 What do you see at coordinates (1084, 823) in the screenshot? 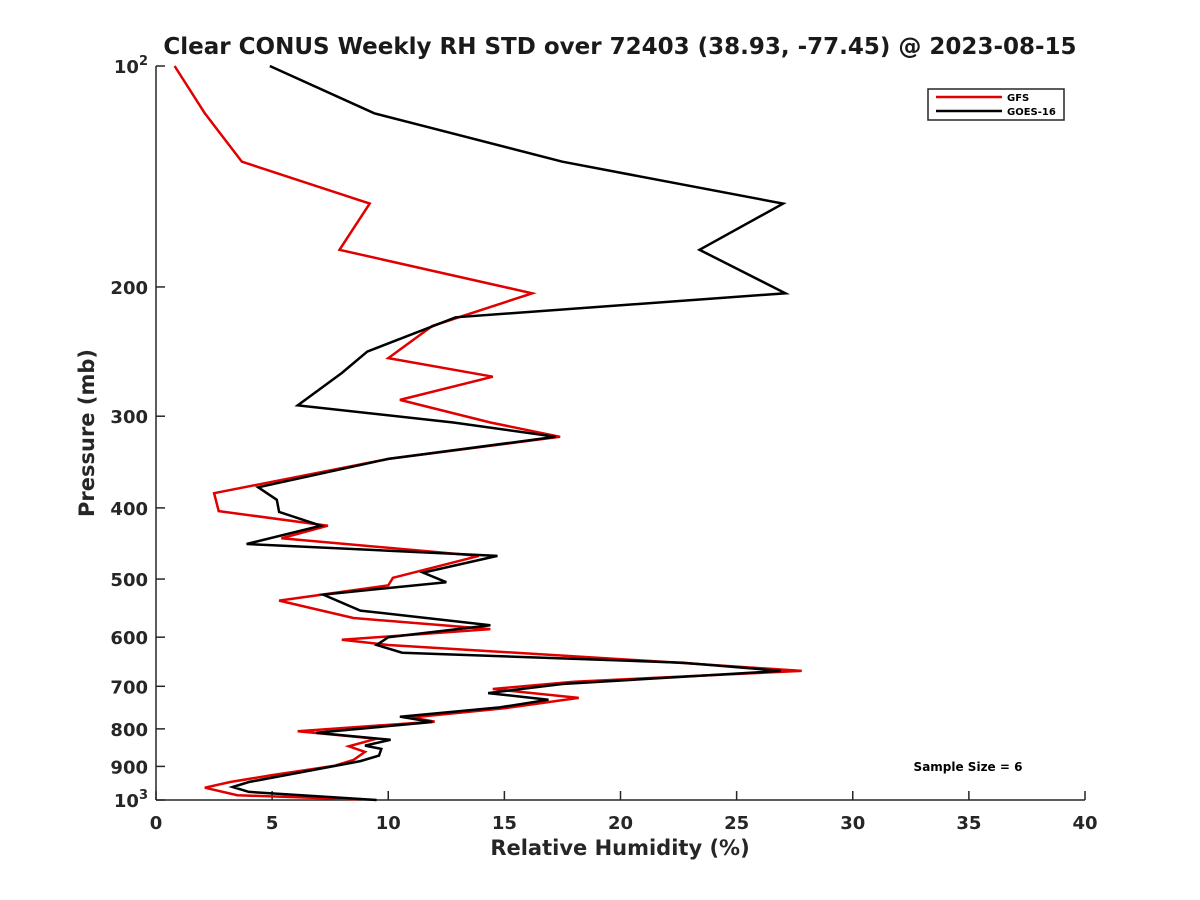
I see `x-tick-label-40: 40` at bounding box center [1084, 823].